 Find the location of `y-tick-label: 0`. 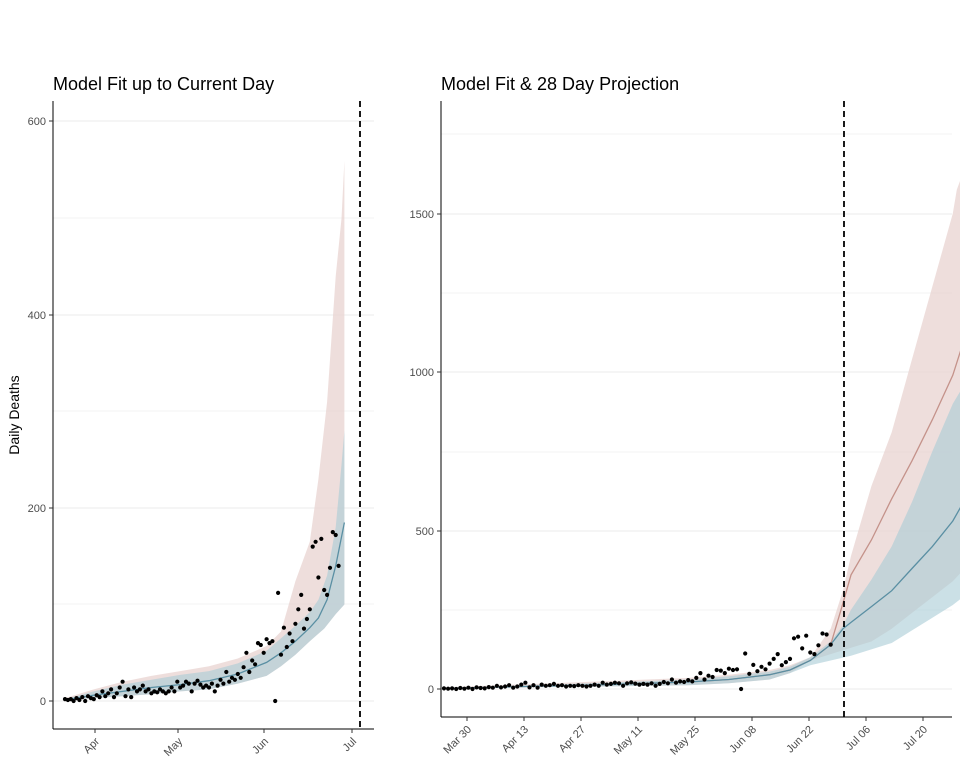

y-tick-label: 0 is located at coordinates (431, 690).